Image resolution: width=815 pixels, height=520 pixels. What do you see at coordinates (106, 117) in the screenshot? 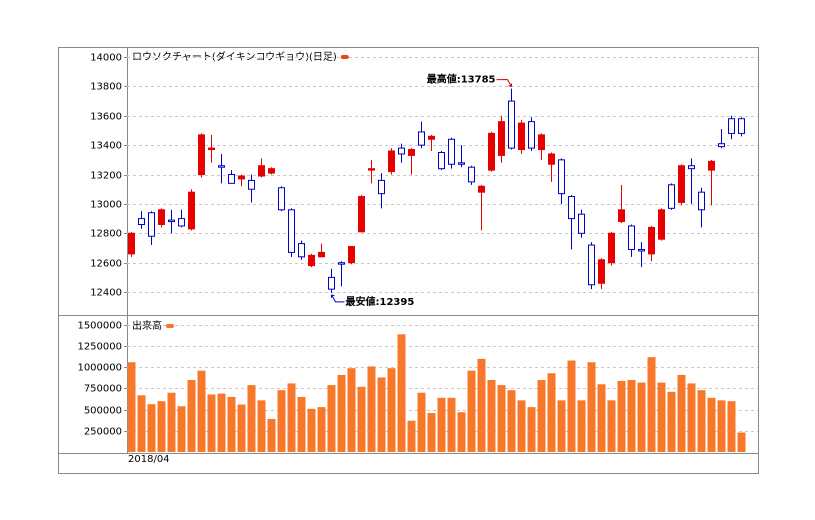
I see `y-tick-label: 13600` at bounding box center [106, 117].